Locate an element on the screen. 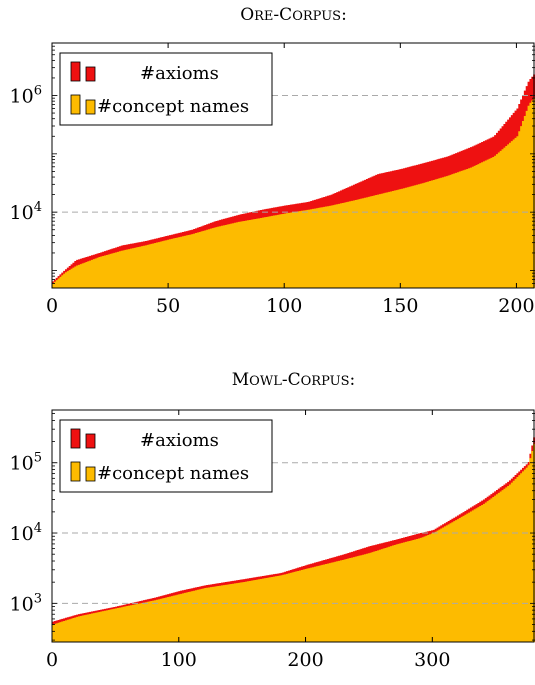  y-tick-exponent: 5 is located at coordinates (38, 458).